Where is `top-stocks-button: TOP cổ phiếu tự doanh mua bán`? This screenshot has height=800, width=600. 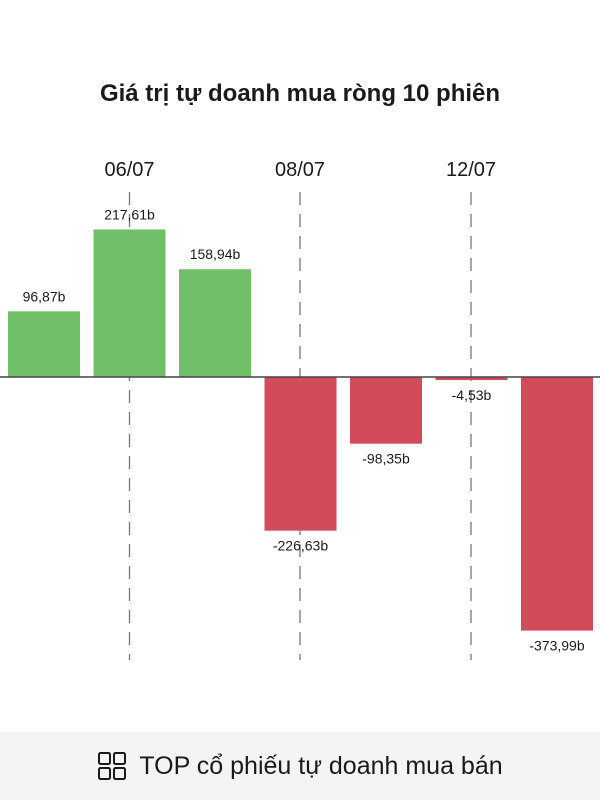
top-stocks-button: TOP cổ phiếu tự doanh mua bán is located at coordinates (300, 766).